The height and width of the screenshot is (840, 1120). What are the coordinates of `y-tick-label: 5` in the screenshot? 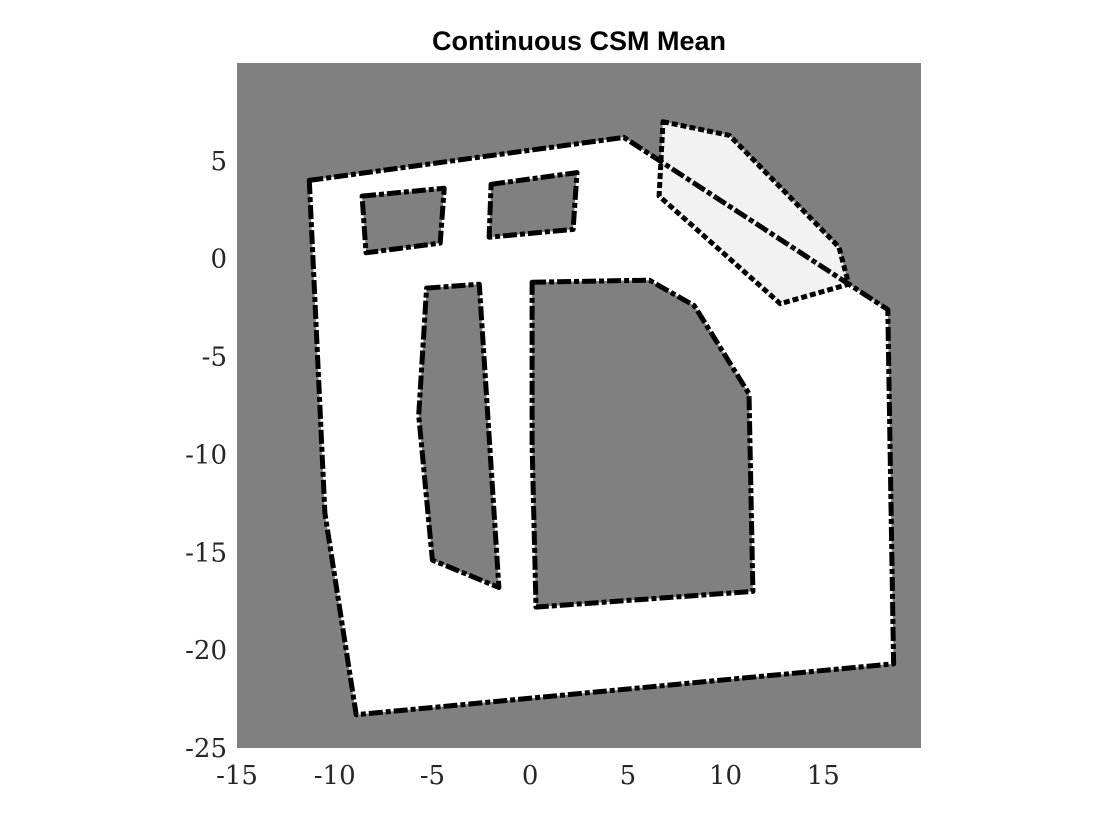 It's located at (218, 162).